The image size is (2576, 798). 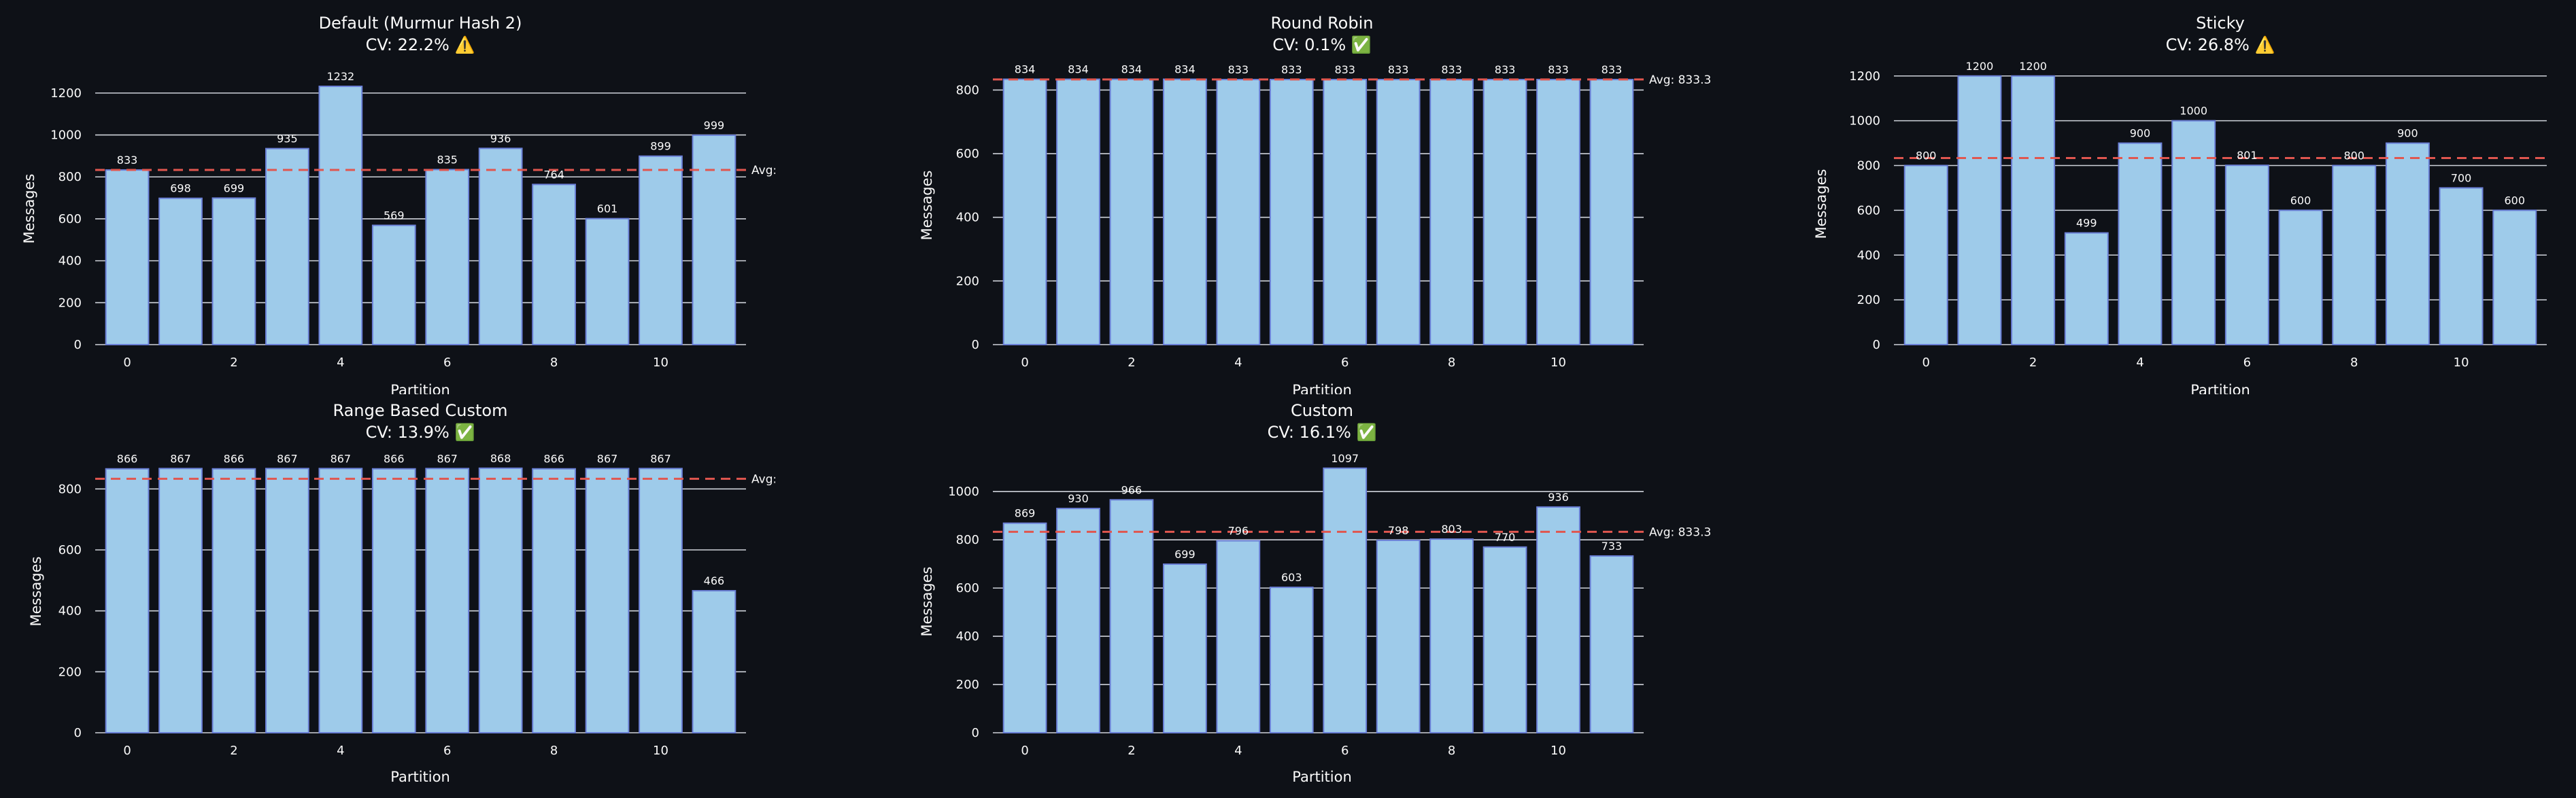 I want to click on chart-subtitle: CV: 13.9% ✅, so click(x=420, y=432).